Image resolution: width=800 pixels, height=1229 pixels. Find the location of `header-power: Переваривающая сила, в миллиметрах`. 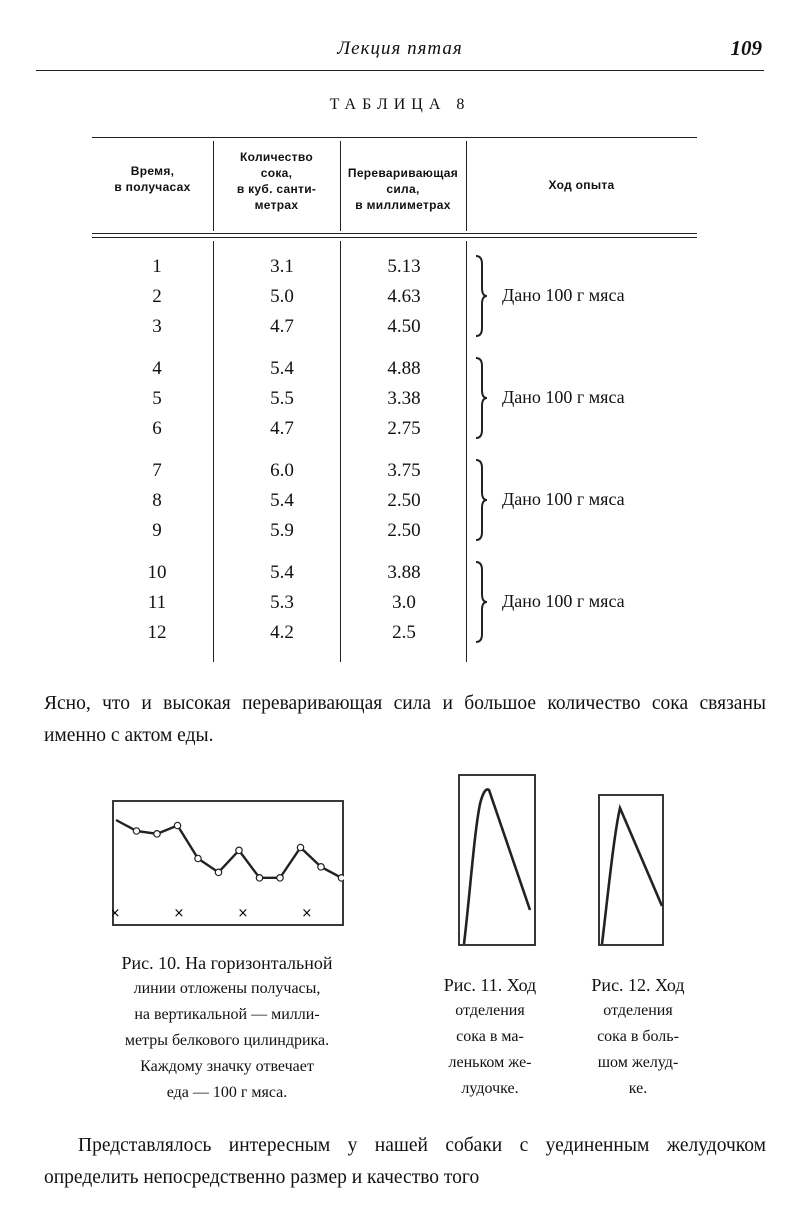

header-power: Переваривающая сила, в миллиметрах is located at coordinates (403, 189).